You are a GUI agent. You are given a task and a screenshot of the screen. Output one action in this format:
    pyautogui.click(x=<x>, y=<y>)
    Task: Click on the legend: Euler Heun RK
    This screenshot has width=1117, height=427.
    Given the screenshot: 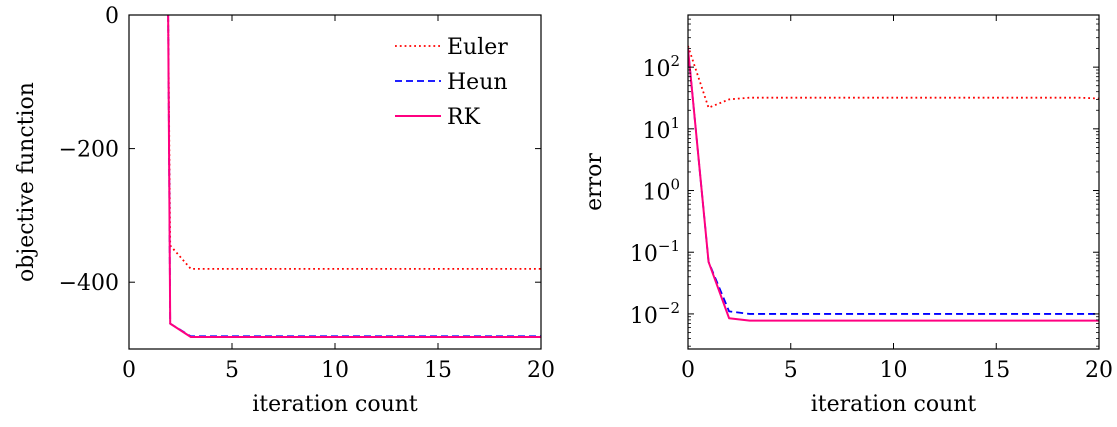 What is the action you would take?
    pyautogui.click(x=451, y=82)
    